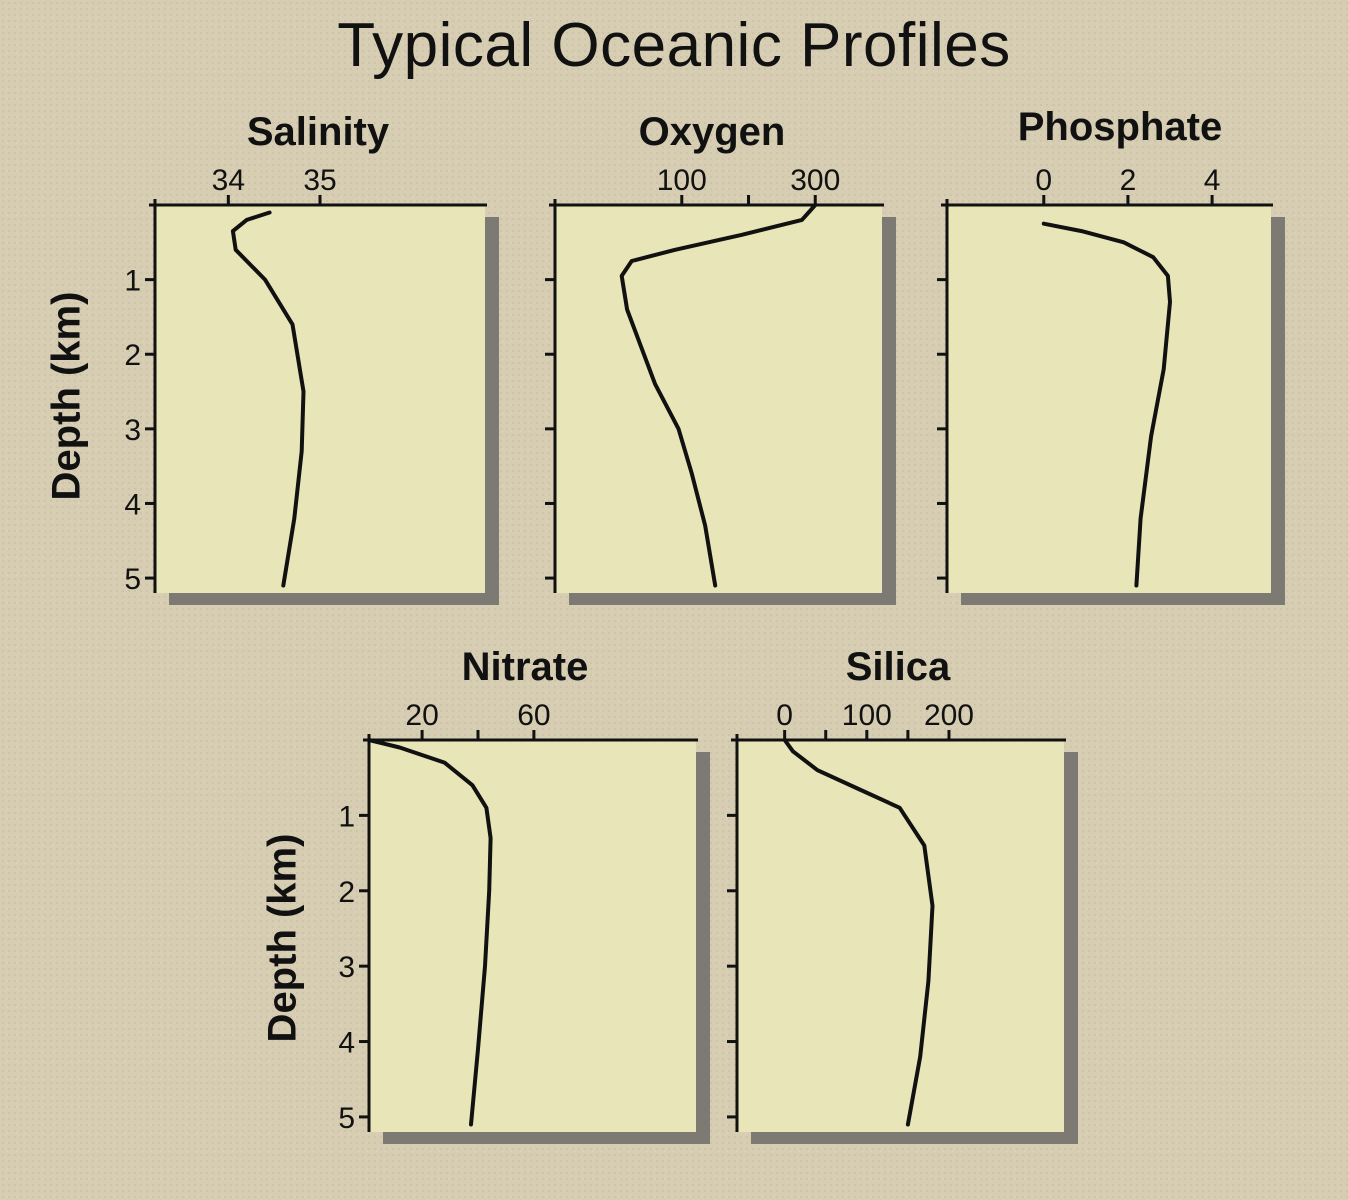 The width and height of the screenshot is (1348, 1200). Describe the element at coordinates (430, 932) in the screenshot. I see `nitrate-profile-line` at that location.